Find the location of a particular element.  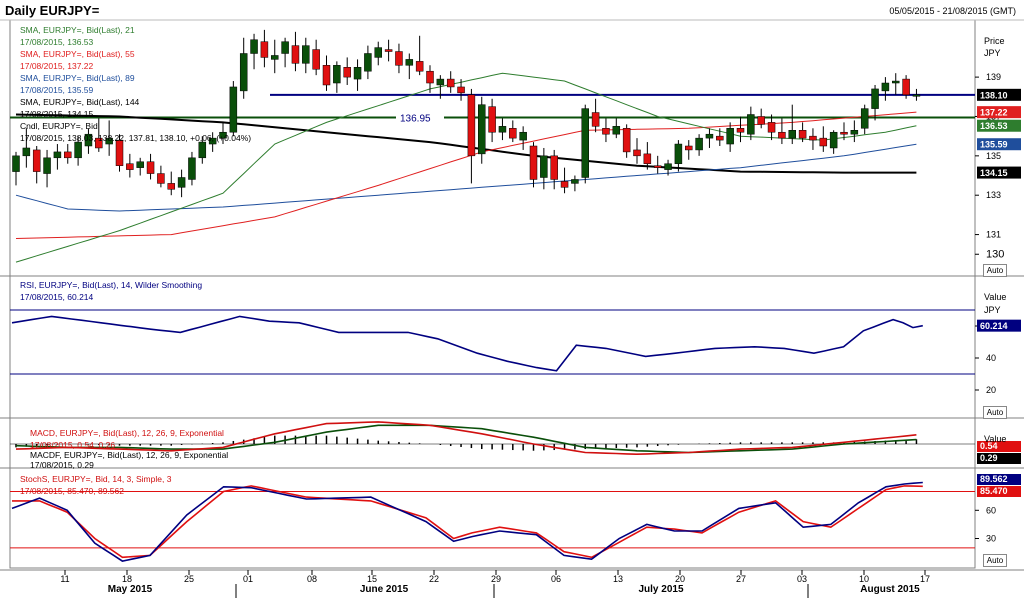

rsi-auto-button: Auto is located at coordinates (995, 412).